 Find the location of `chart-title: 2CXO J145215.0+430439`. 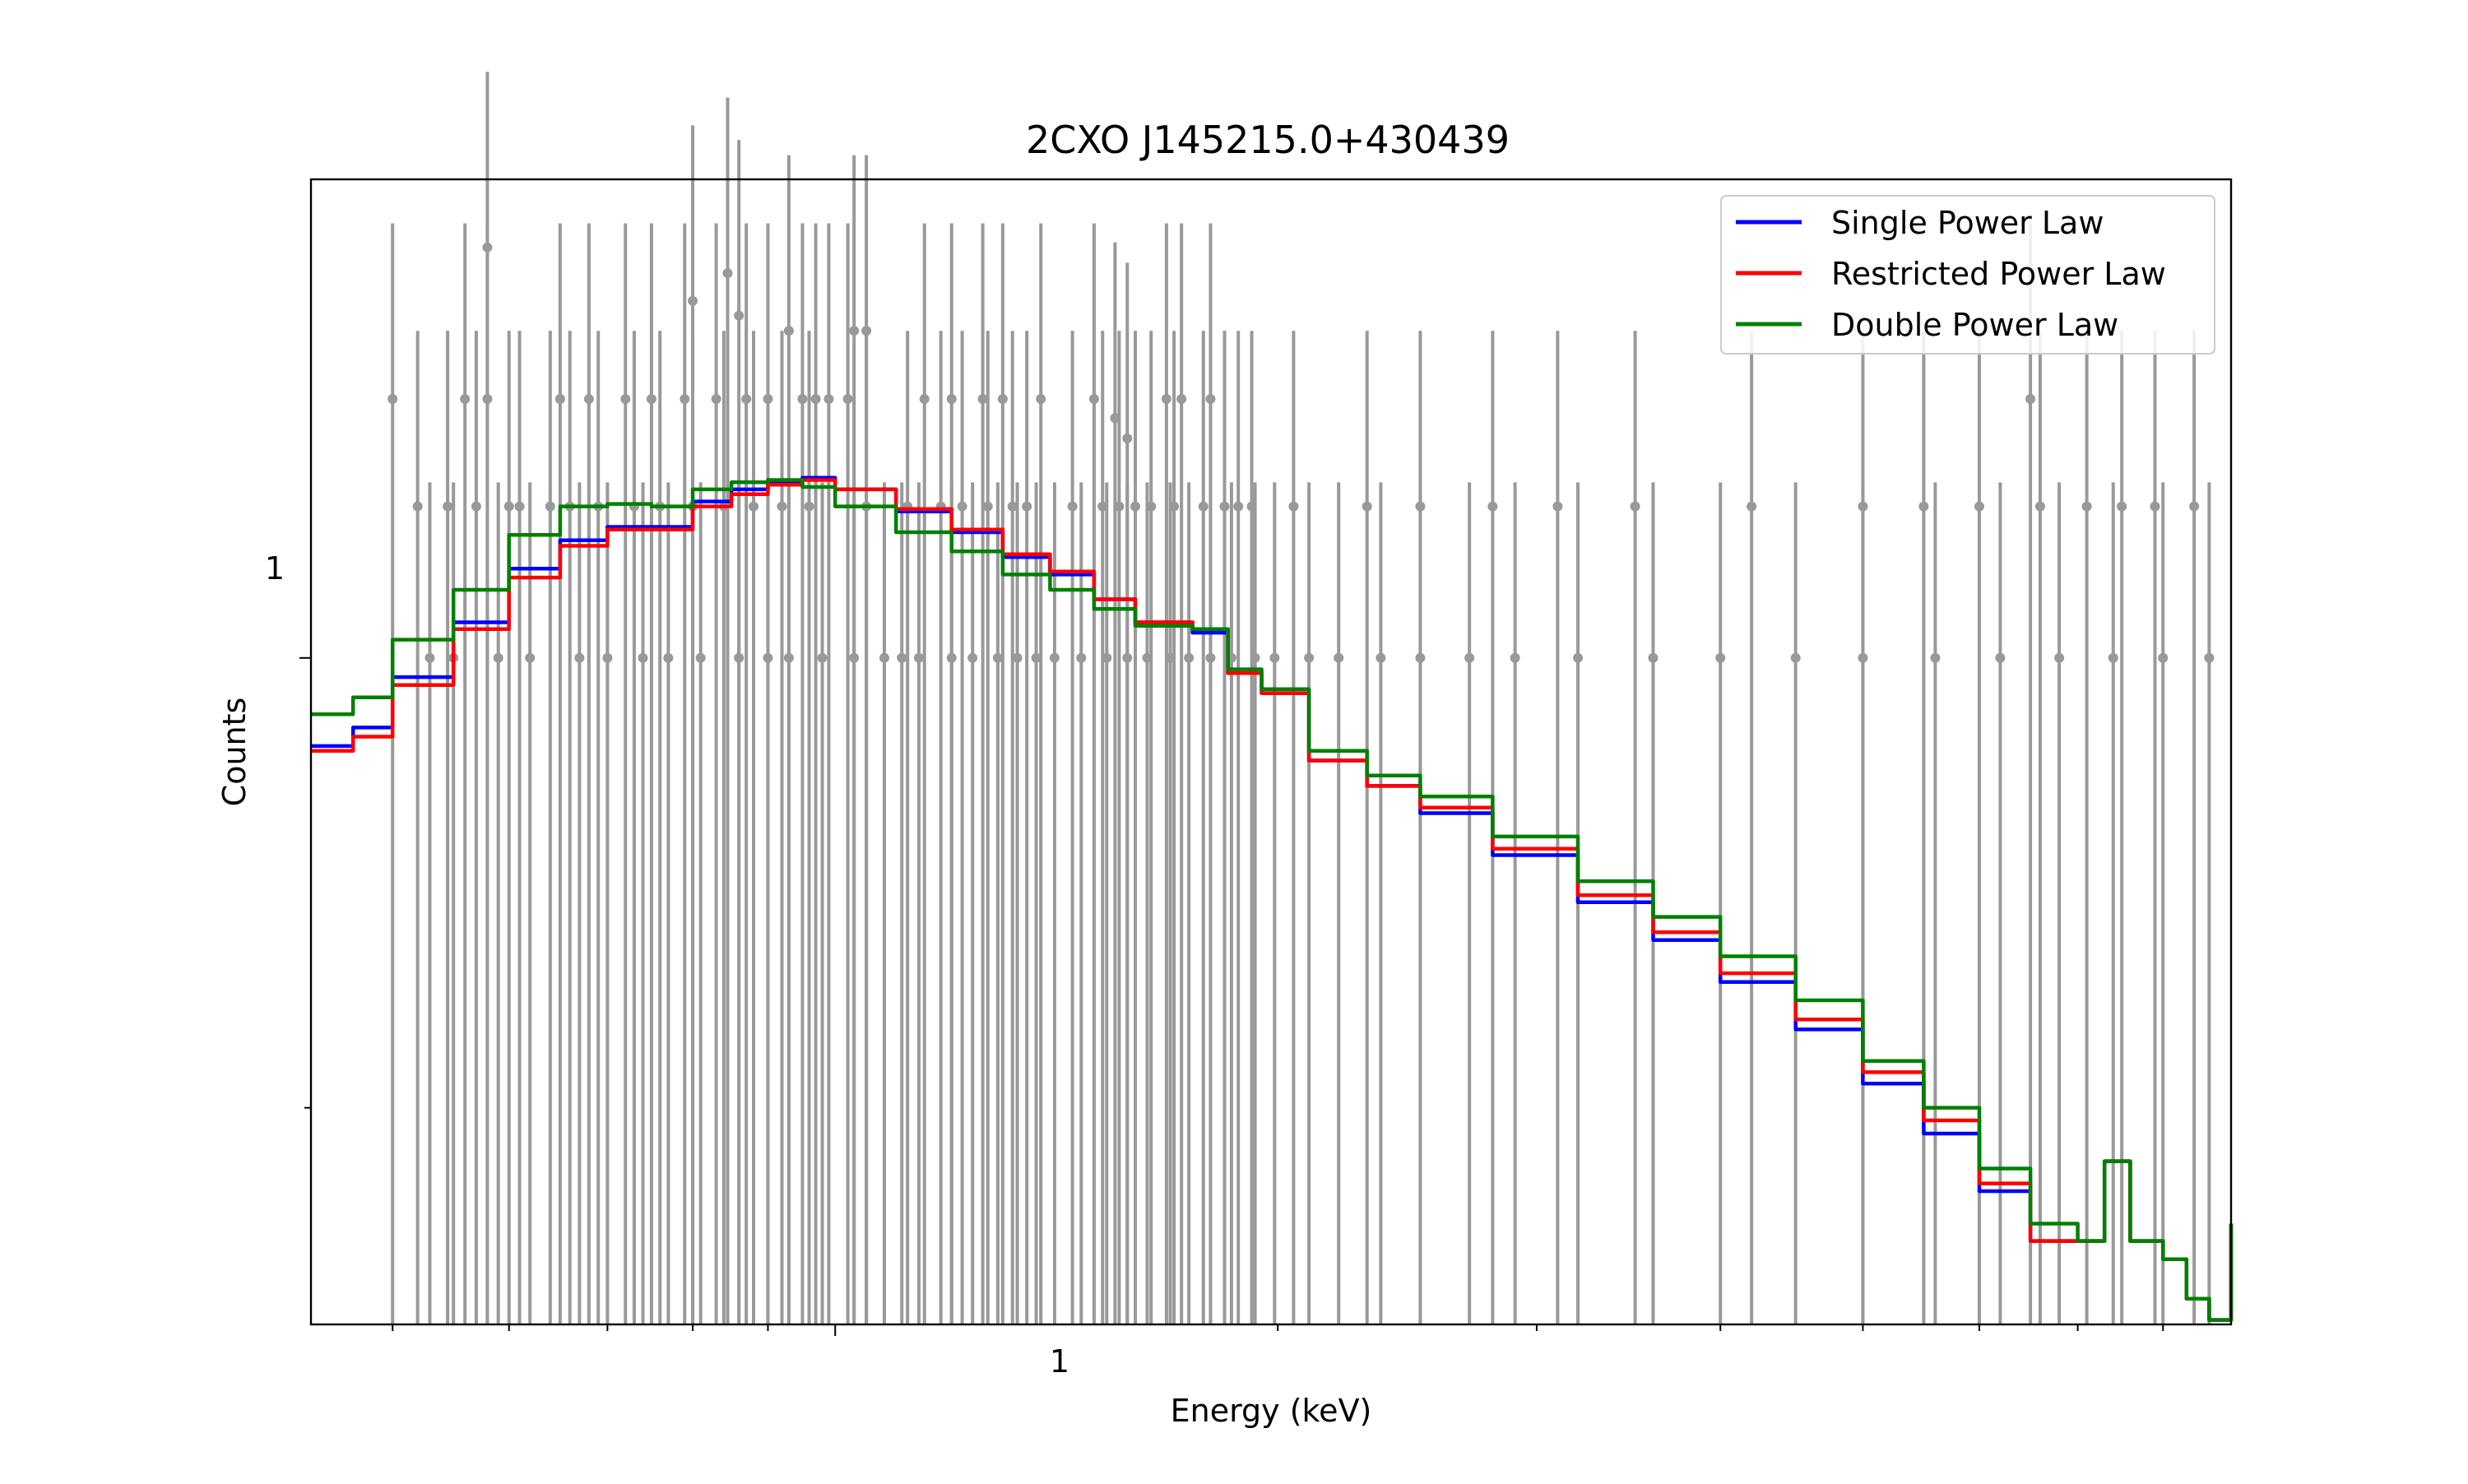

chart-title: 2CXO J145215.0+430439 is located at coordinates (1268, 140).